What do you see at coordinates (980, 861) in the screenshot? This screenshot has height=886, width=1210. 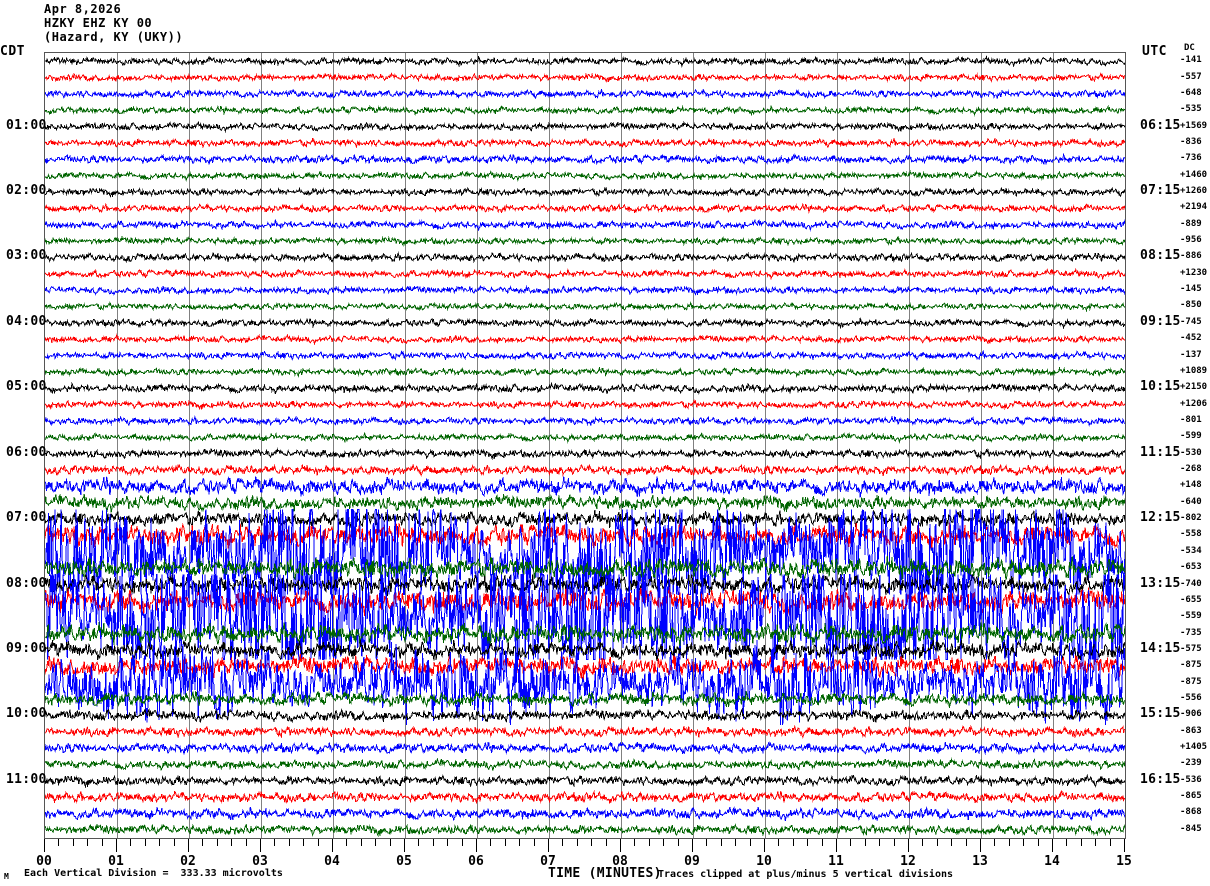 I see `x-label-13: 13` at bounding box center [980, 861].